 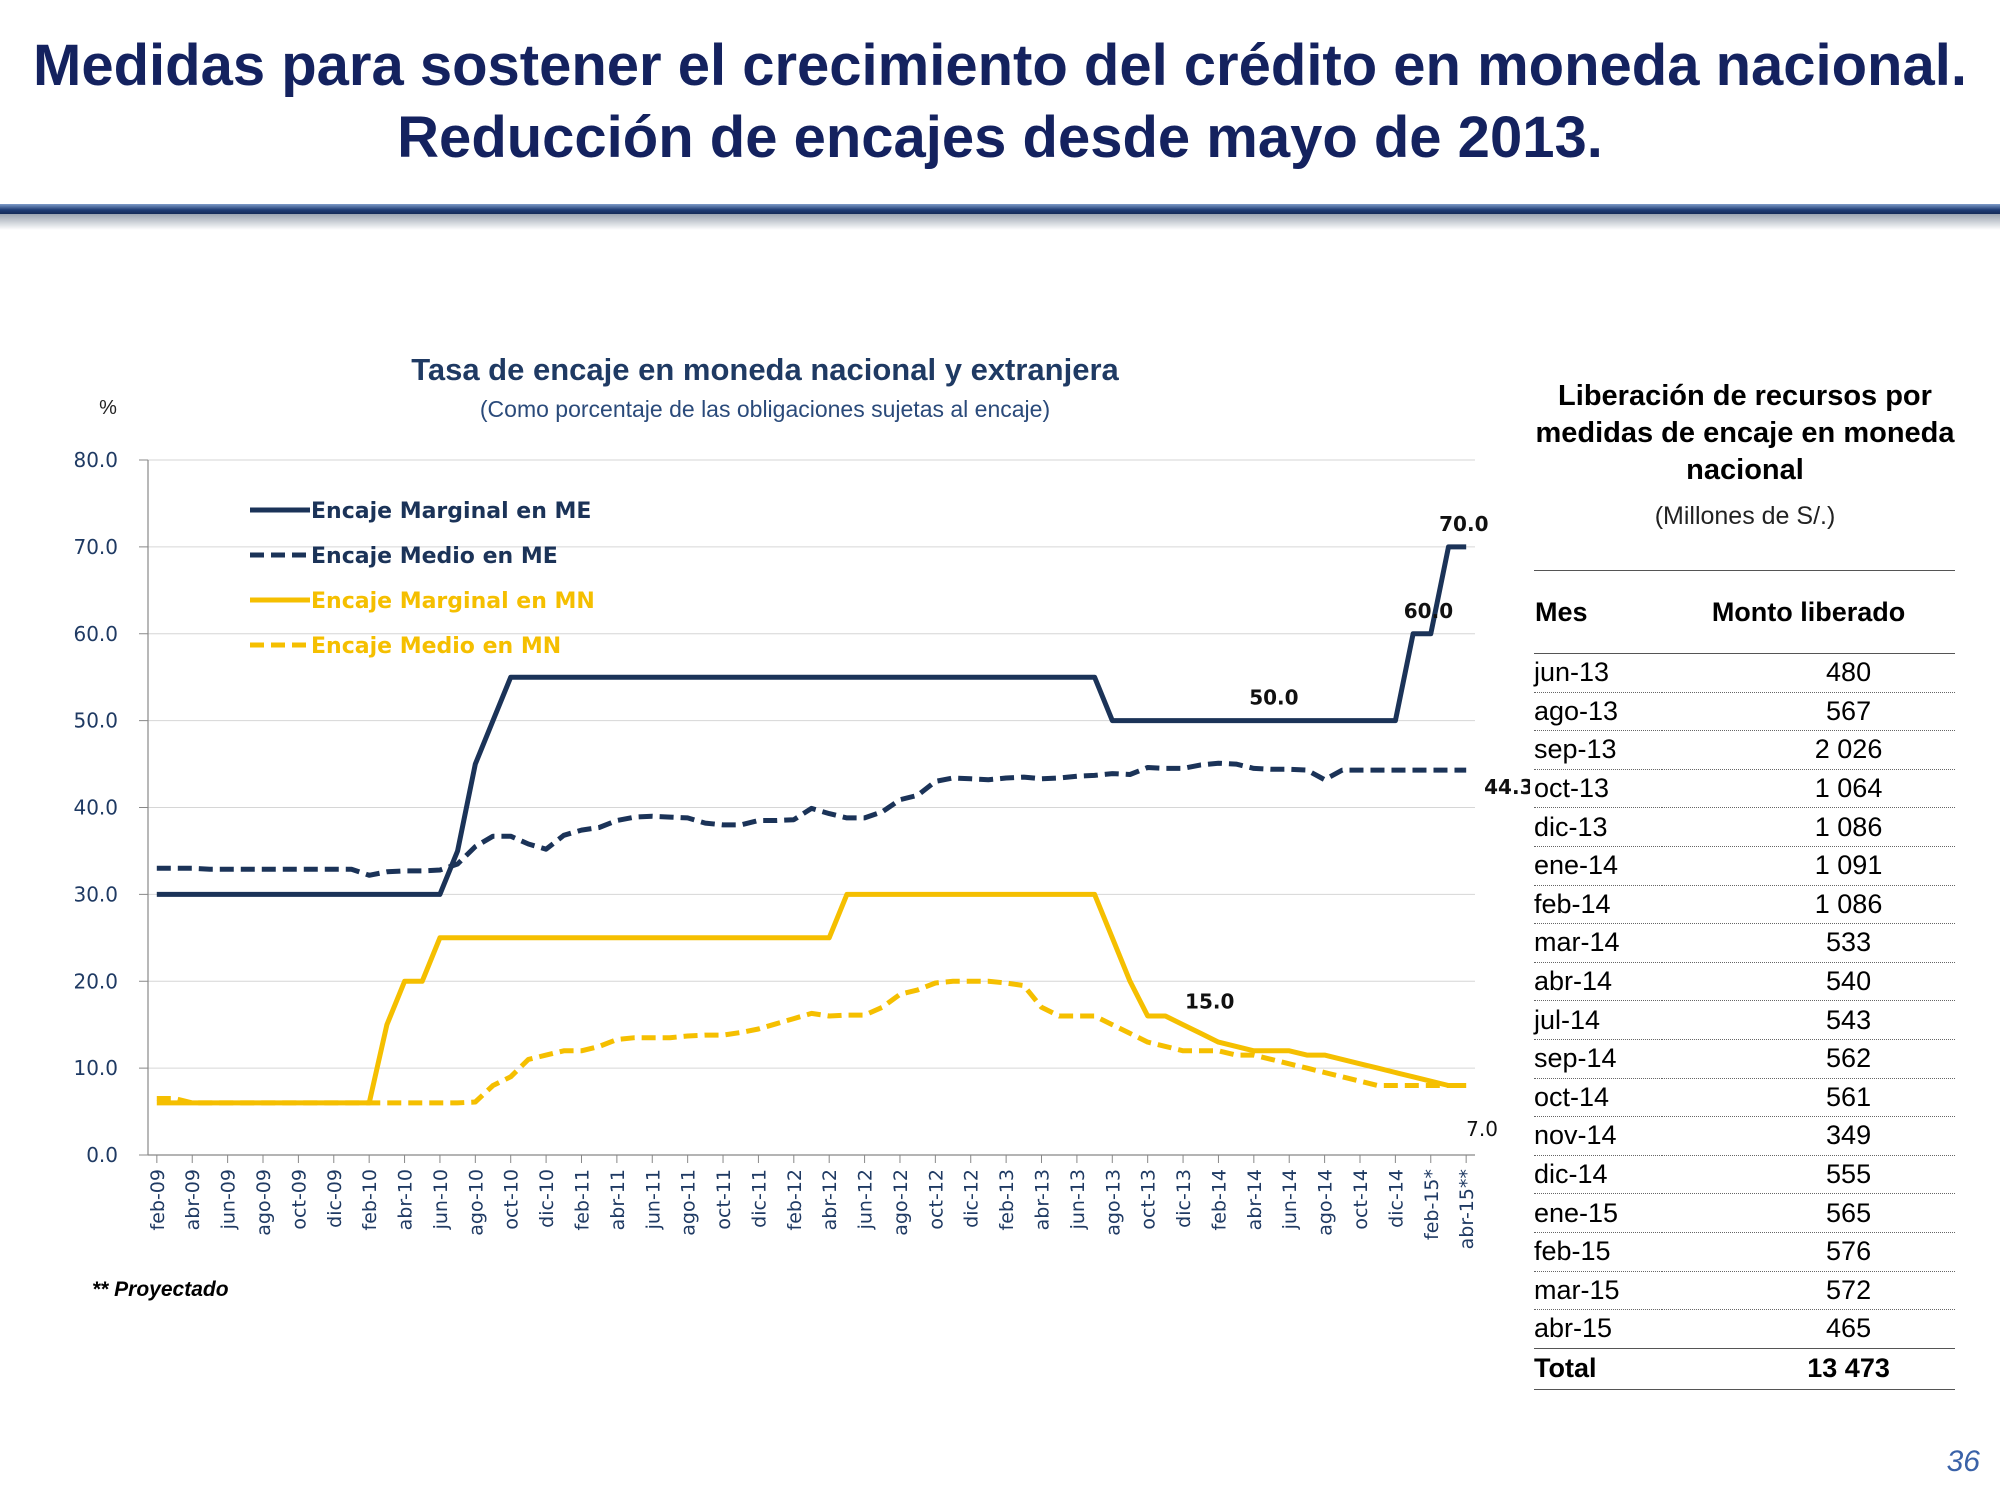 What do you see at coordinates (1598, 612) in the screenshot?
I see `header-mes: Mes` at bounding box center [1598, 612].